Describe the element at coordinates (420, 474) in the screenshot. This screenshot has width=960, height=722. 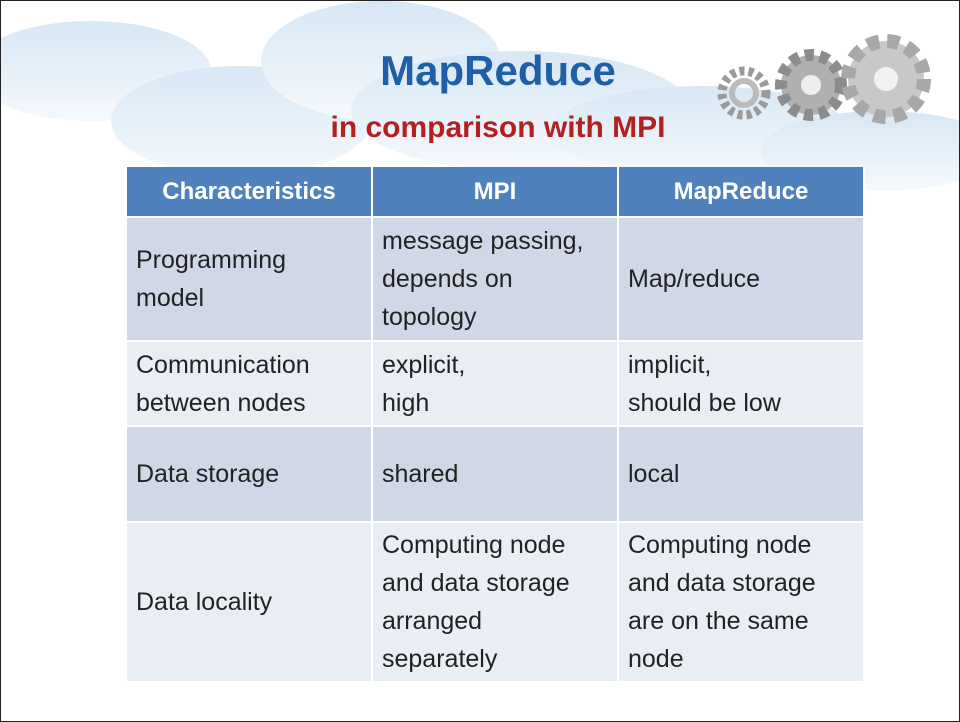
I see `cell-line: shared` at that location.